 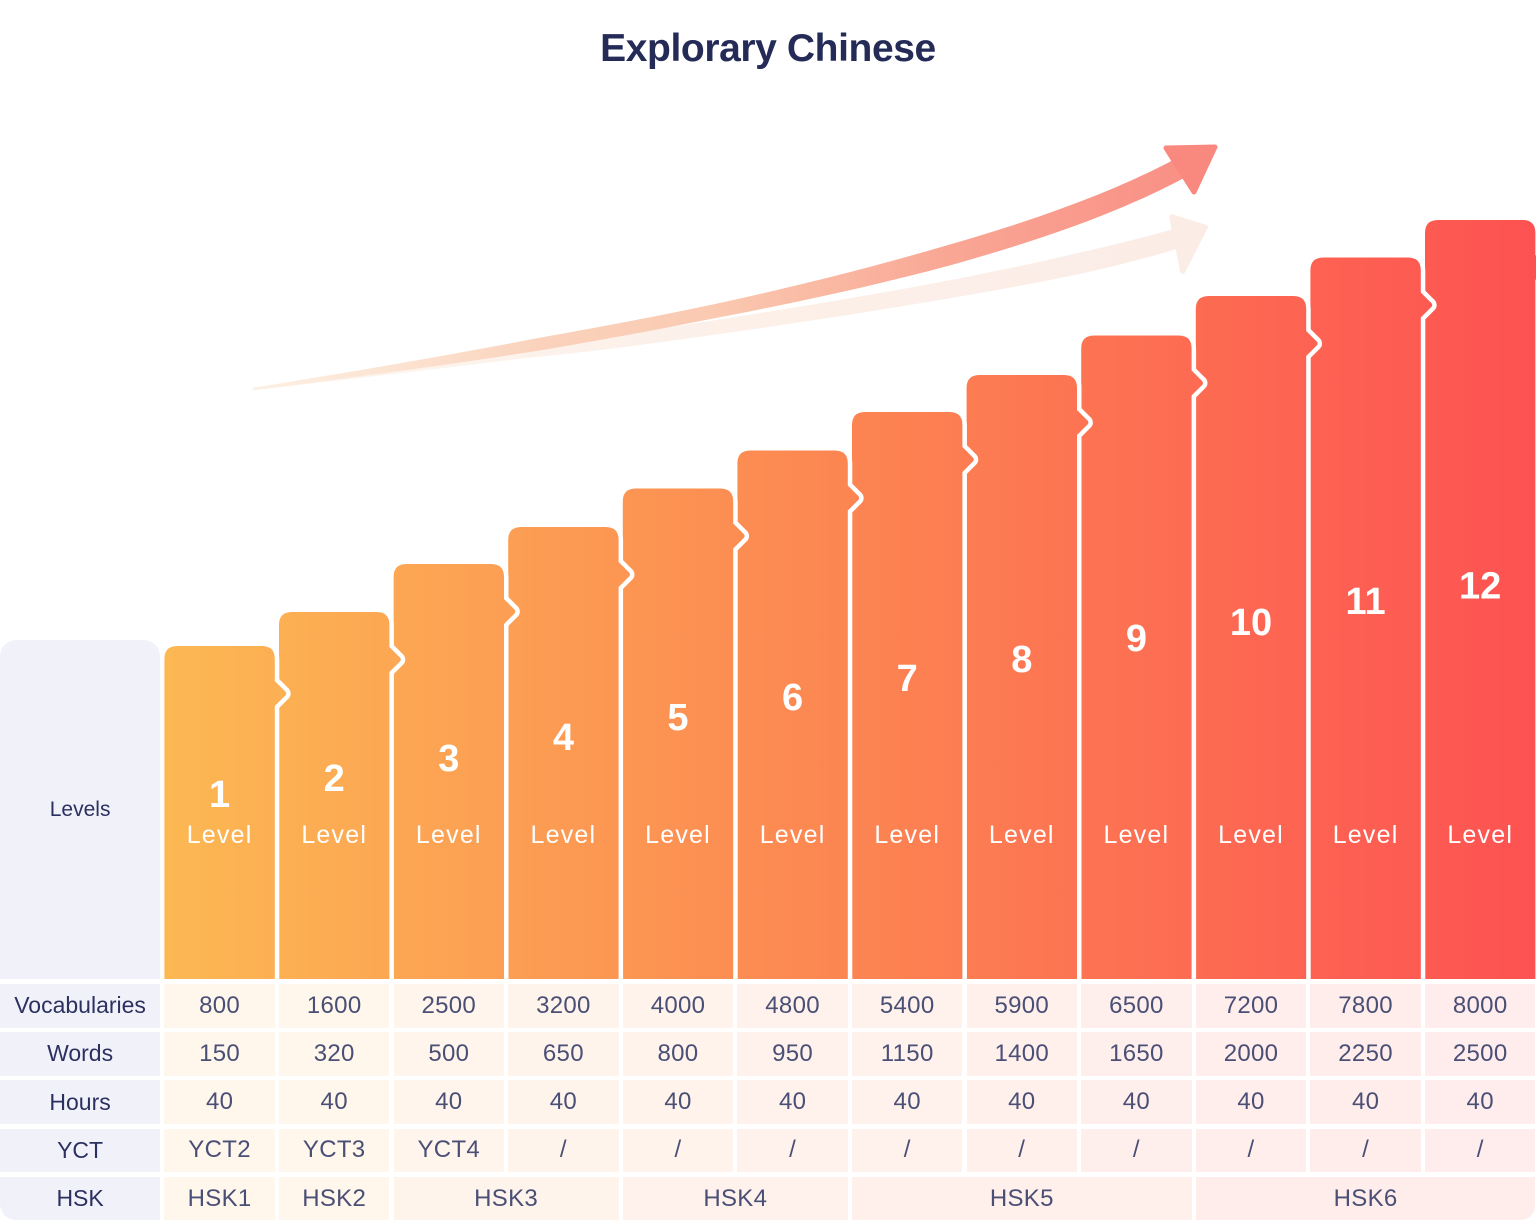 I want to click on svg-text: 7, so click(x=907, y=679).